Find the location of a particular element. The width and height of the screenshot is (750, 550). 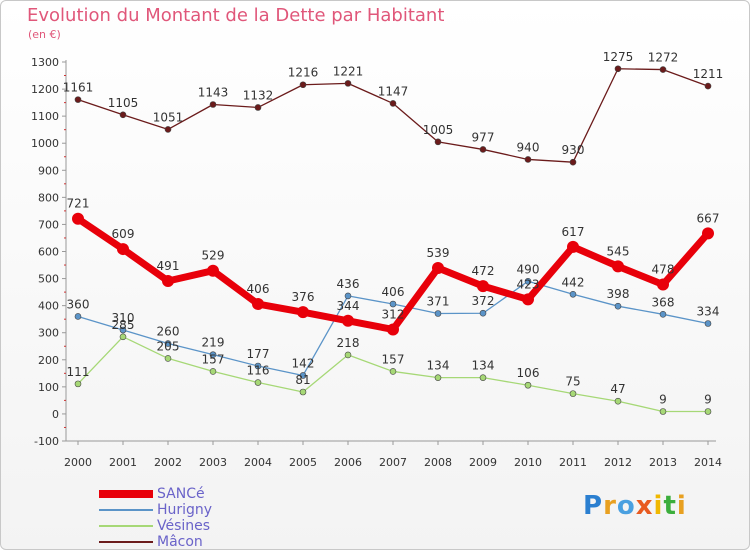

data-label: 285 is located at coordinates (123, 325).